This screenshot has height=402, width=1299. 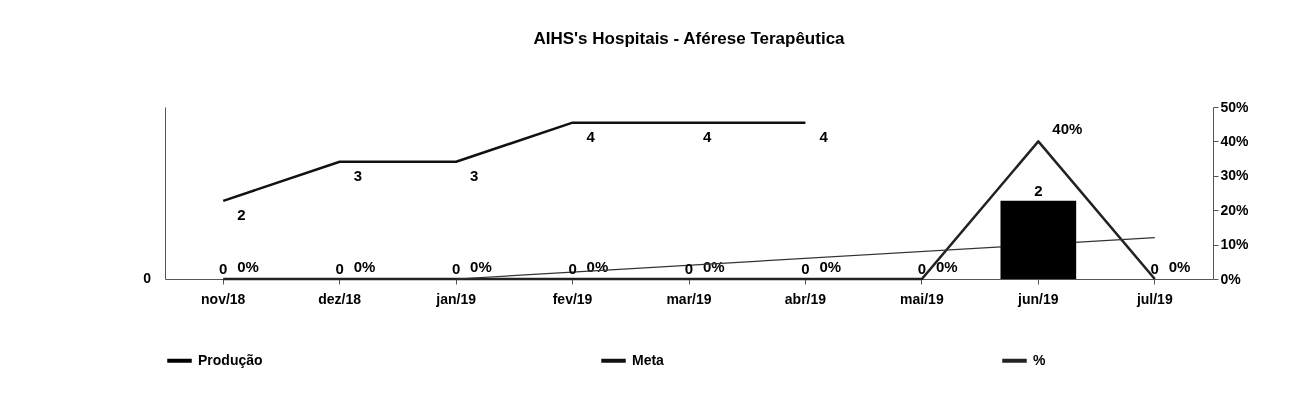 What do you see at coordinates (689, 298) in the screenshot?
I see `x-tick-label: mar/19` at bounding box center [689, 298].